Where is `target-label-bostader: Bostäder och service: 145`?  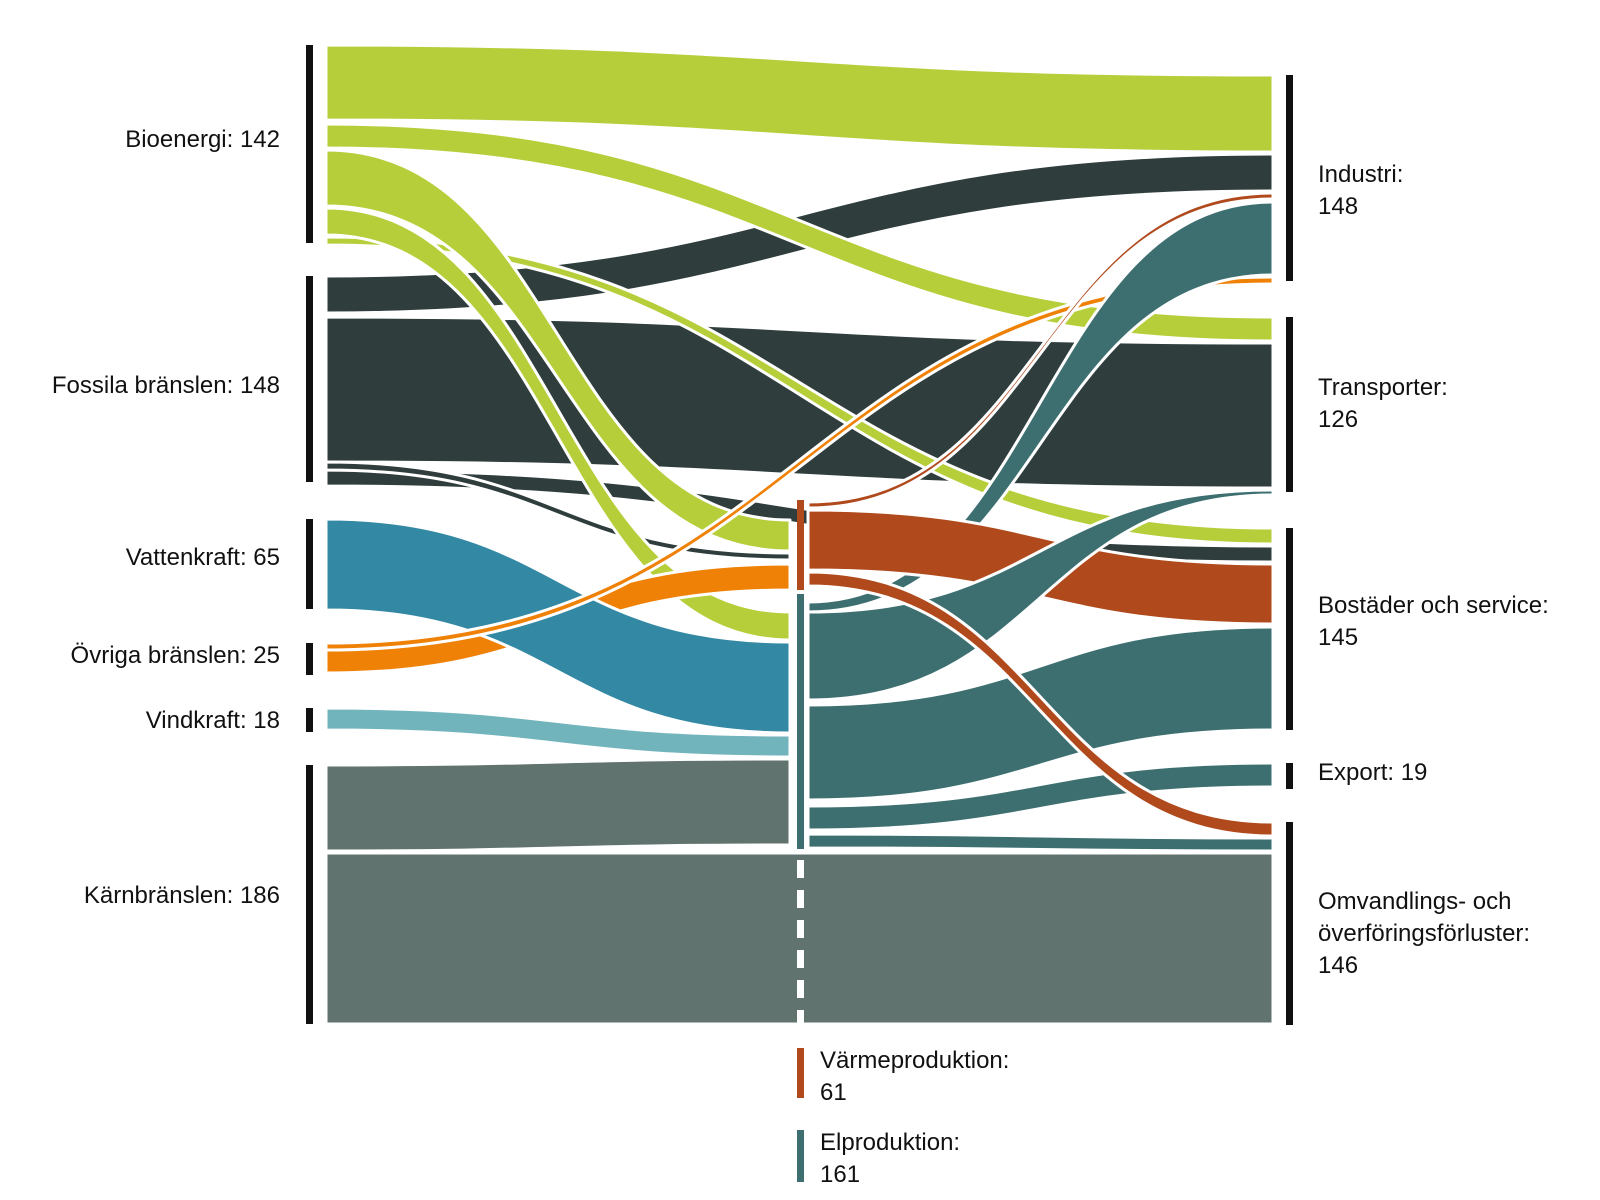 target-label-bostader: Bostäder och service: 145 is located at coordinates (1433, 622).